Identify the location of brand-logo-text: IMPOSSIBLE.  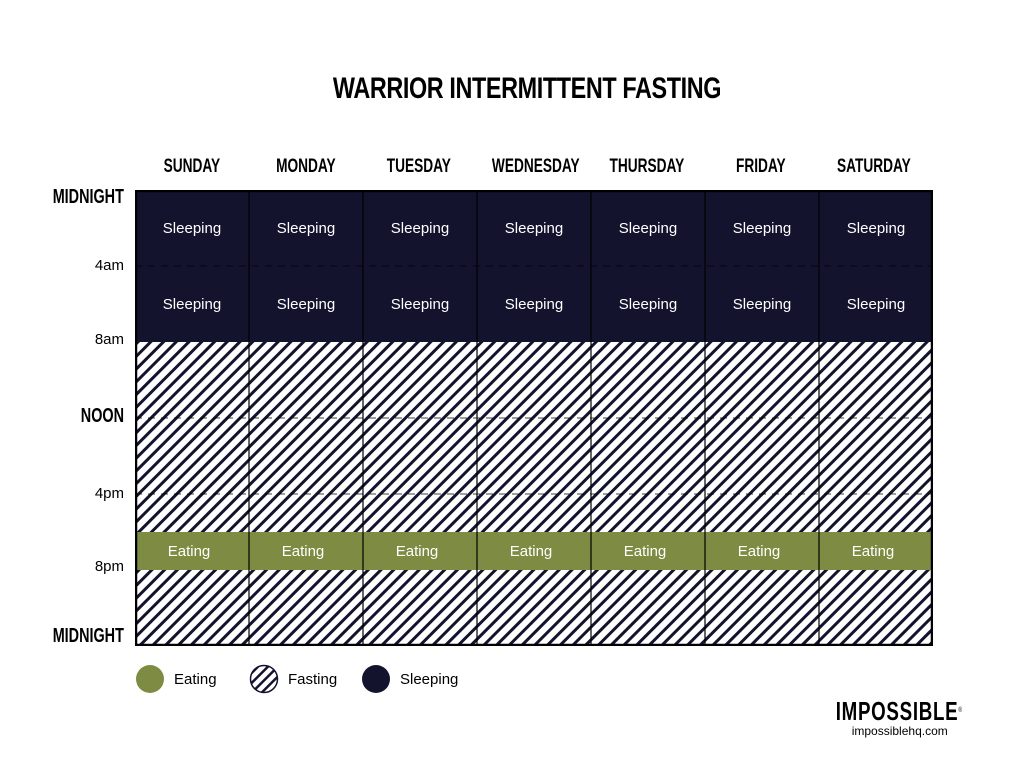
(897, 711).